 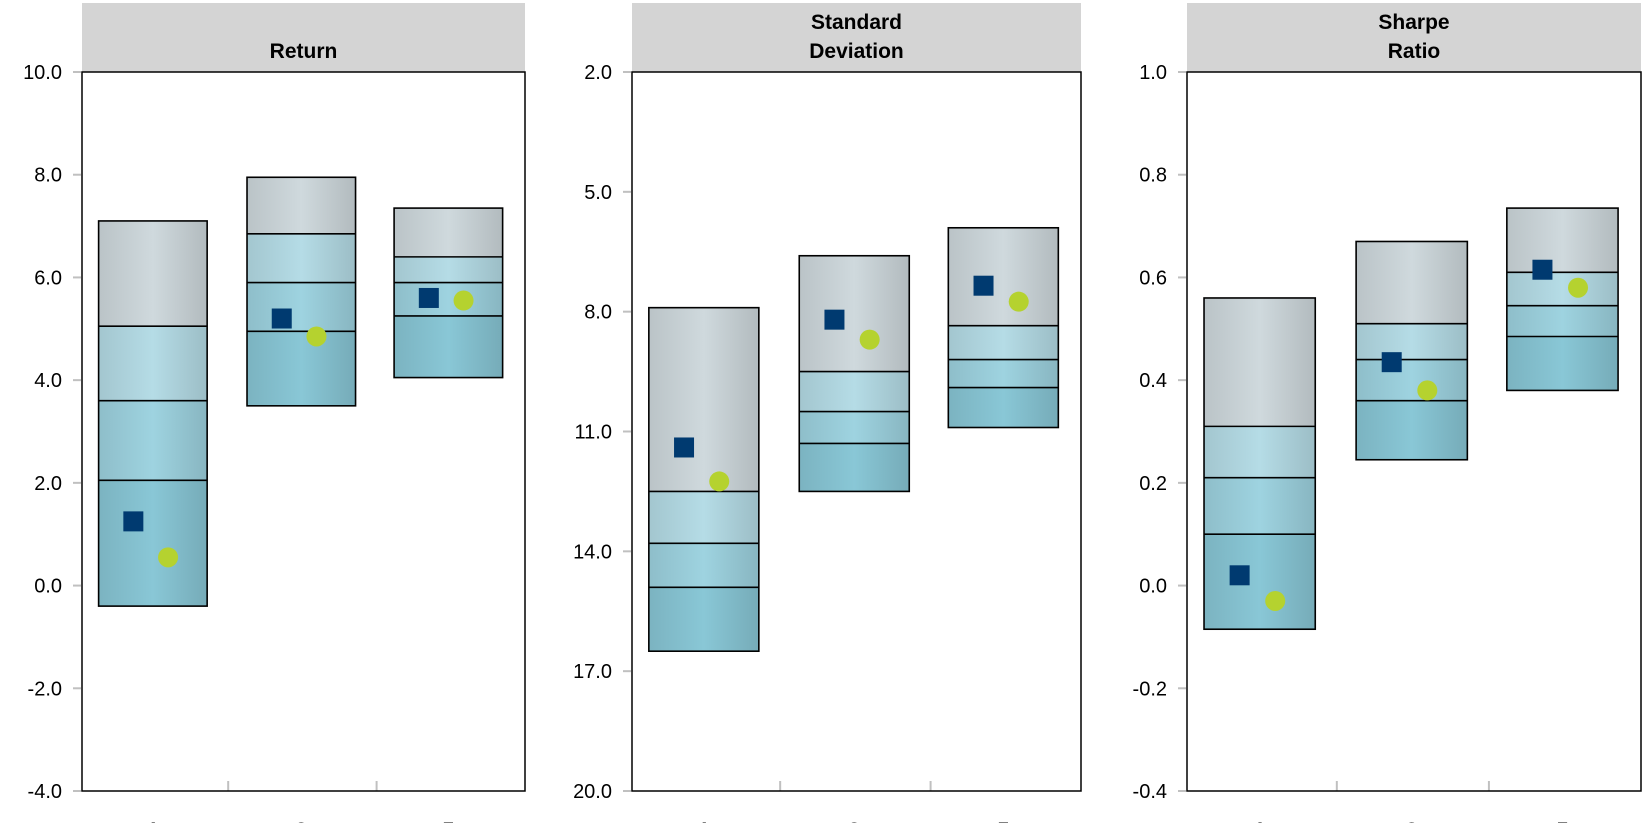 What do you see at coordinates (1153, 484) in the screenshot?
I see `y-tick-label: 0.2` at bounding box center [1153, 484].